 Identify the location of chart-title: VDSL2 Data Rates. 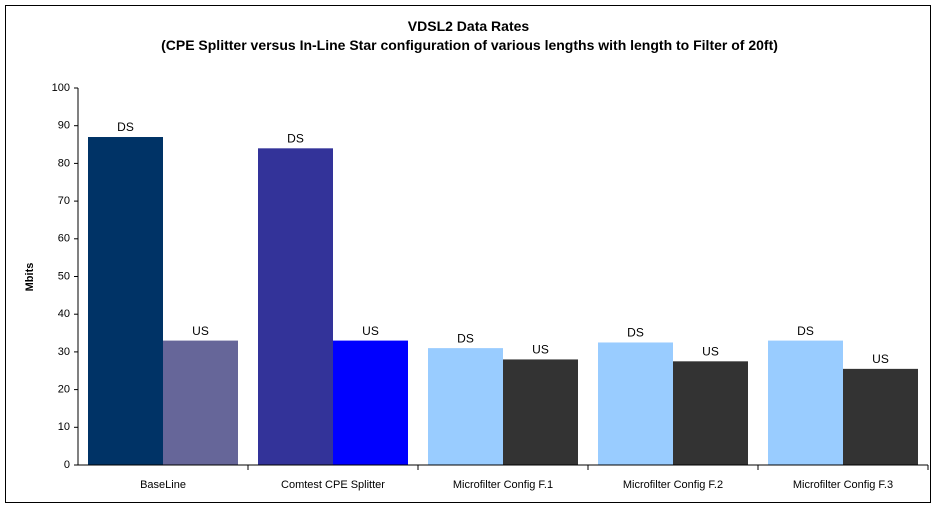
(468, 26).